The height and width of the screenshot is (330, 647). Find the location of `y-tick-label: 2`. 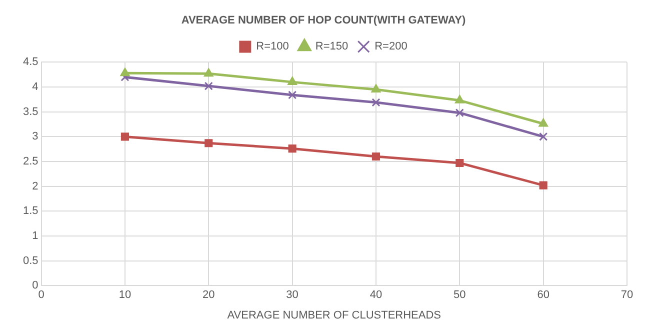

y-tick-label: 2 is located at coordinates (35, 186).